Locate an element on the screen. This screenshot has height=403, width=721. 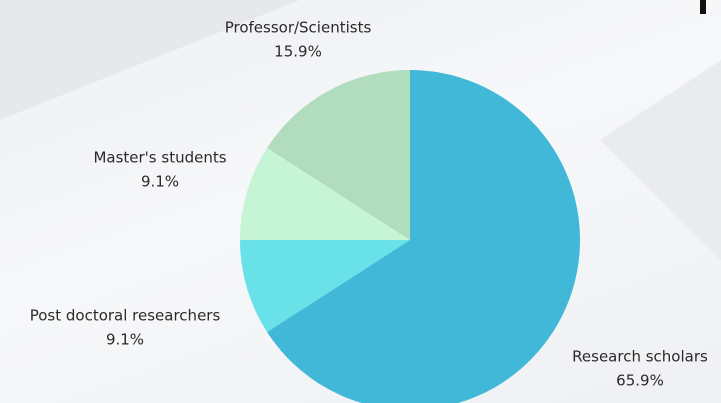
slice-label: Professor/Scientists is located at coordinates (298, 28).